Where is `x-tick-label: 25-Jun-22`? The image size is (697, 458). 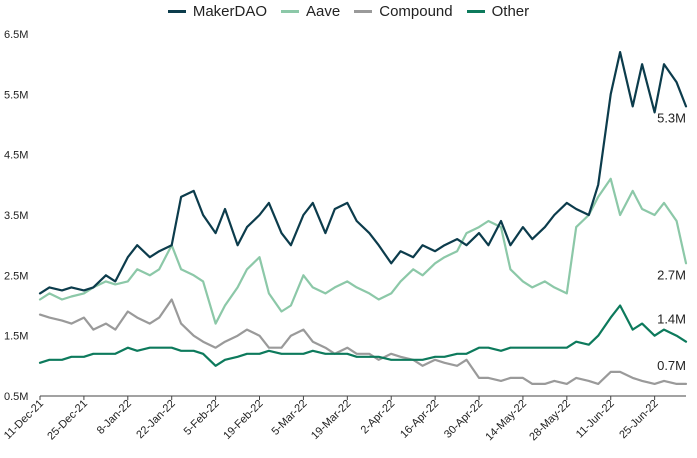 x-tick-label: 25-Jun-22 is located at coordinates (639, 420).